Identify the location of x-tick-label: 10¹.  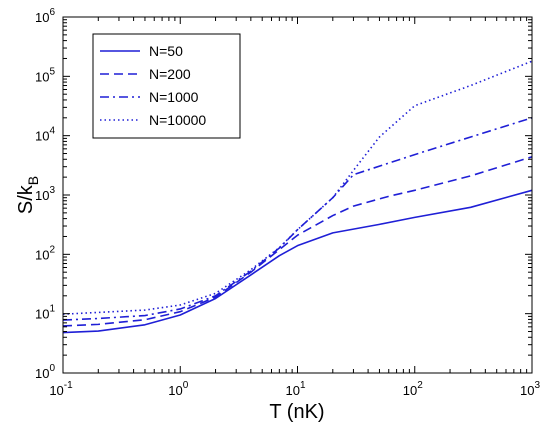
(295, 389).